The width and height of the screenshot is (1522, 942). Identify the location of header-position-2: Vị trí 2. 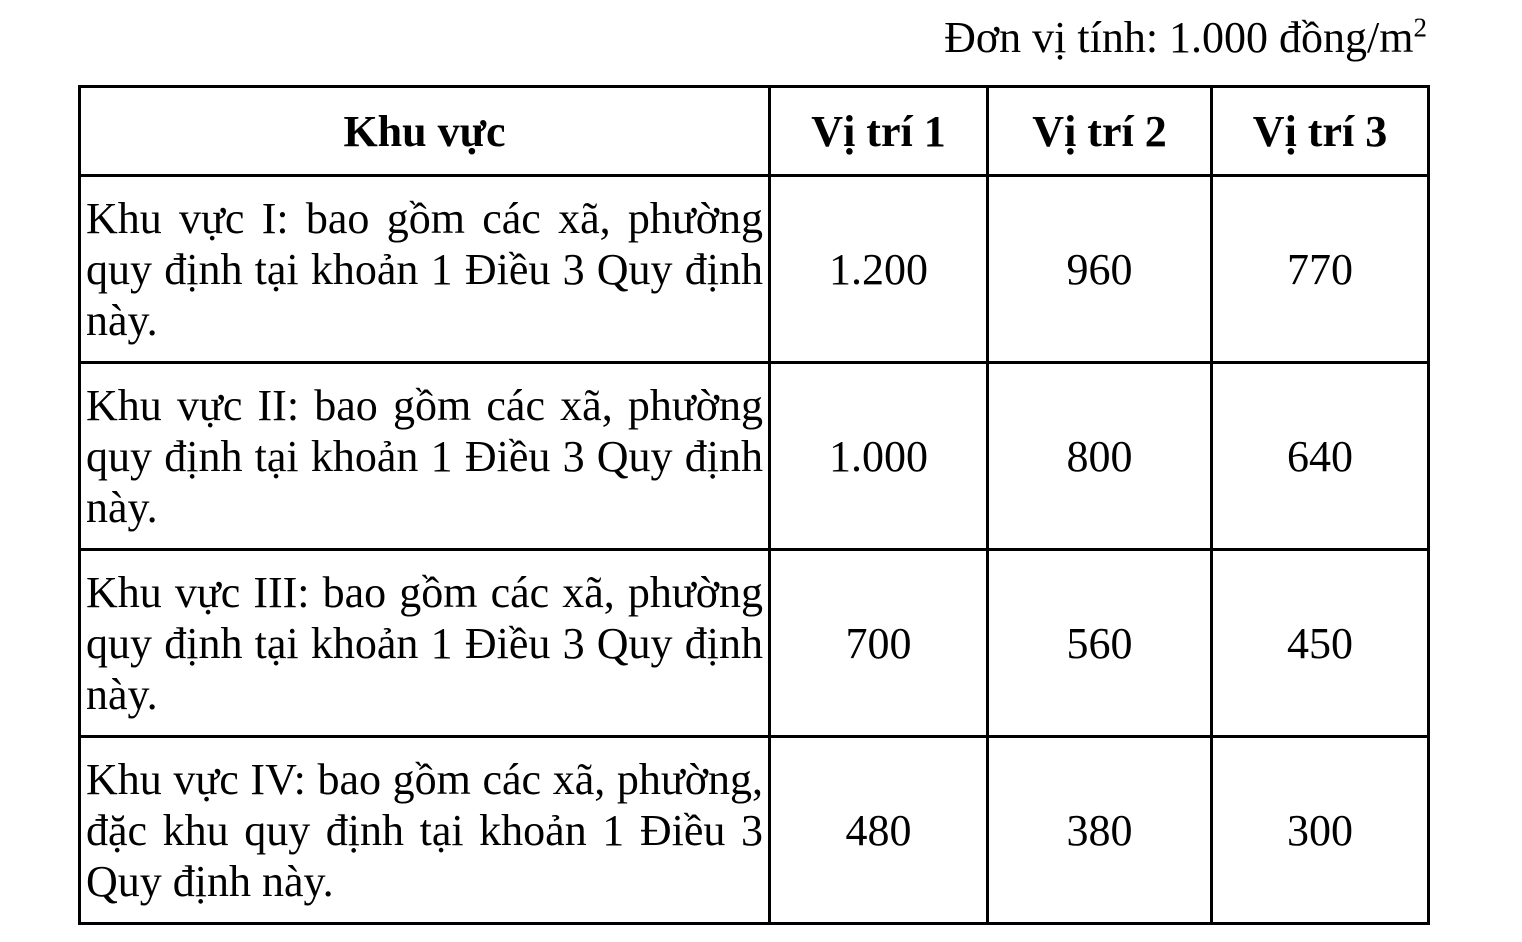
(1099, 131).